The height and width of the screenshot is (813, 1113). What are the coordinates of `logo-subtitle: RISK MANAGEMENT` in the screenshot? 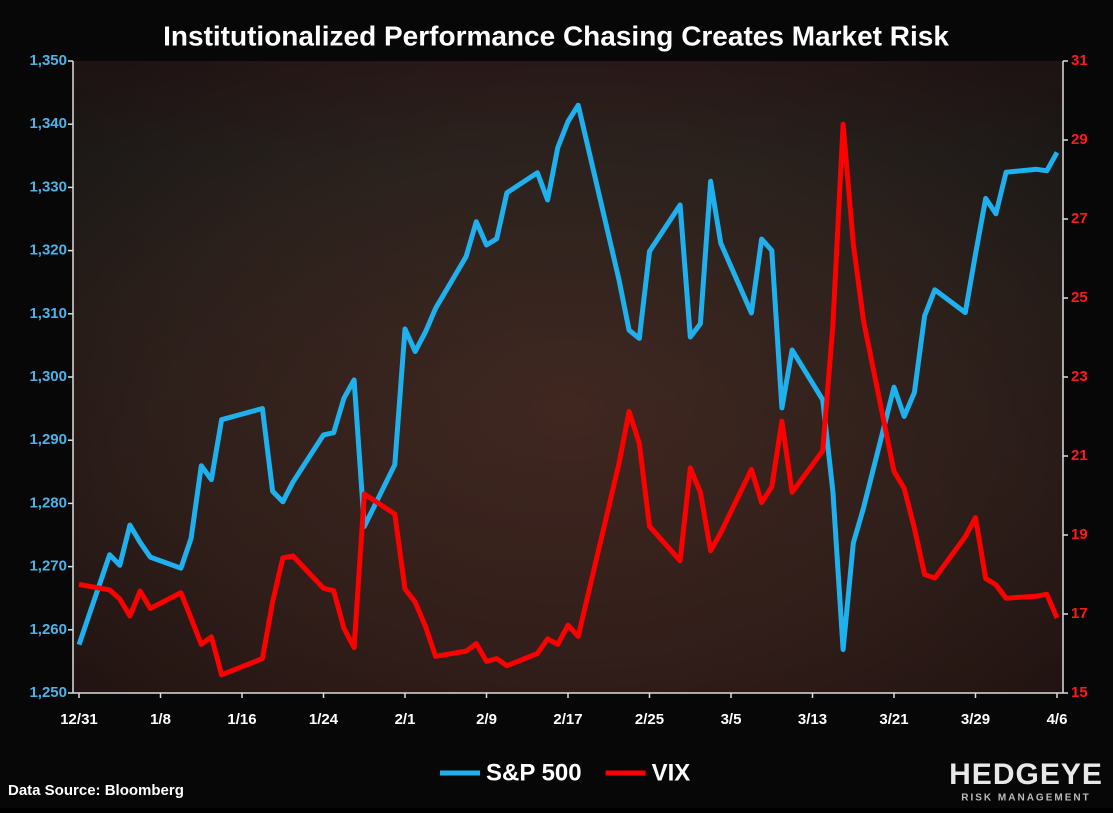 It's located at (1025, 798).